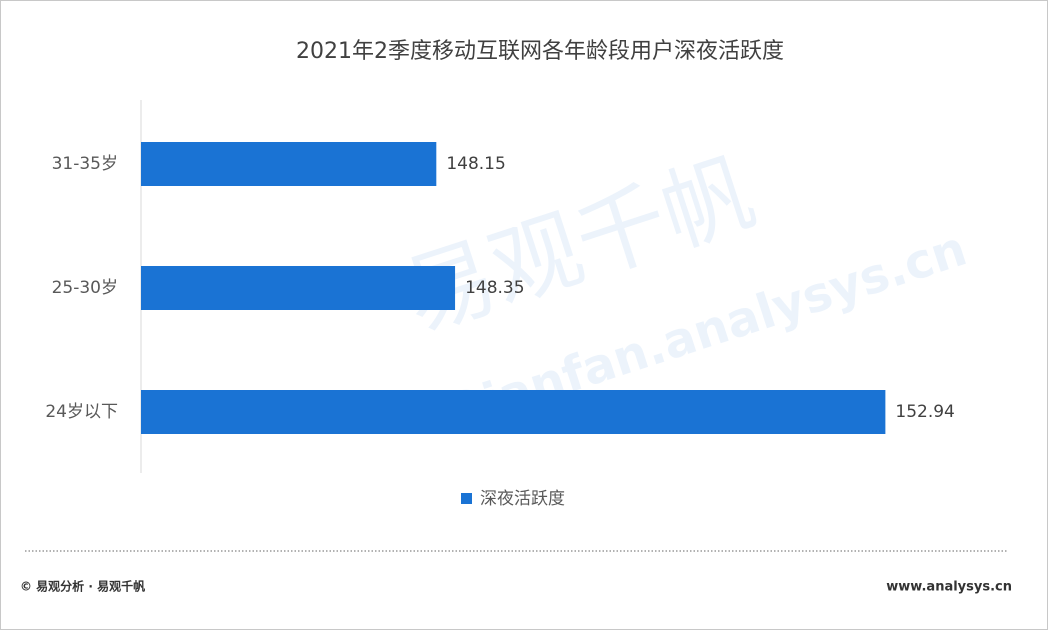 The width and height of the screenshot is (1048, 630). Describe the element at coordinates (949, 587) in the screenshot. I see `footer-right: www.analysys.cn` at that location.